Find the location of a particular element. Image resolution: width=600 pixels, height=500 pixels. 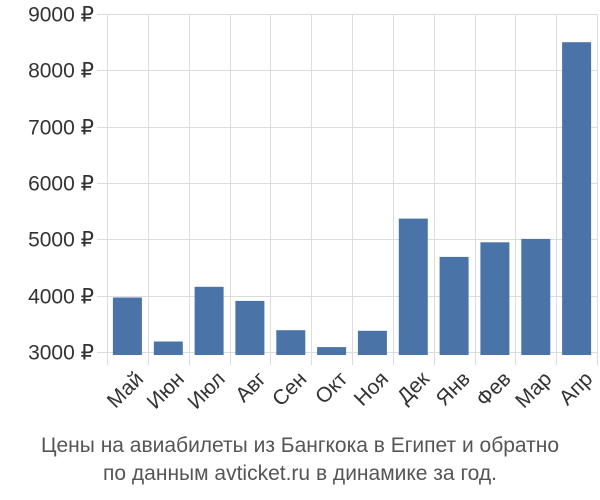

y-tick-label: 4000 ₽ is located at coordinates (61, 297).